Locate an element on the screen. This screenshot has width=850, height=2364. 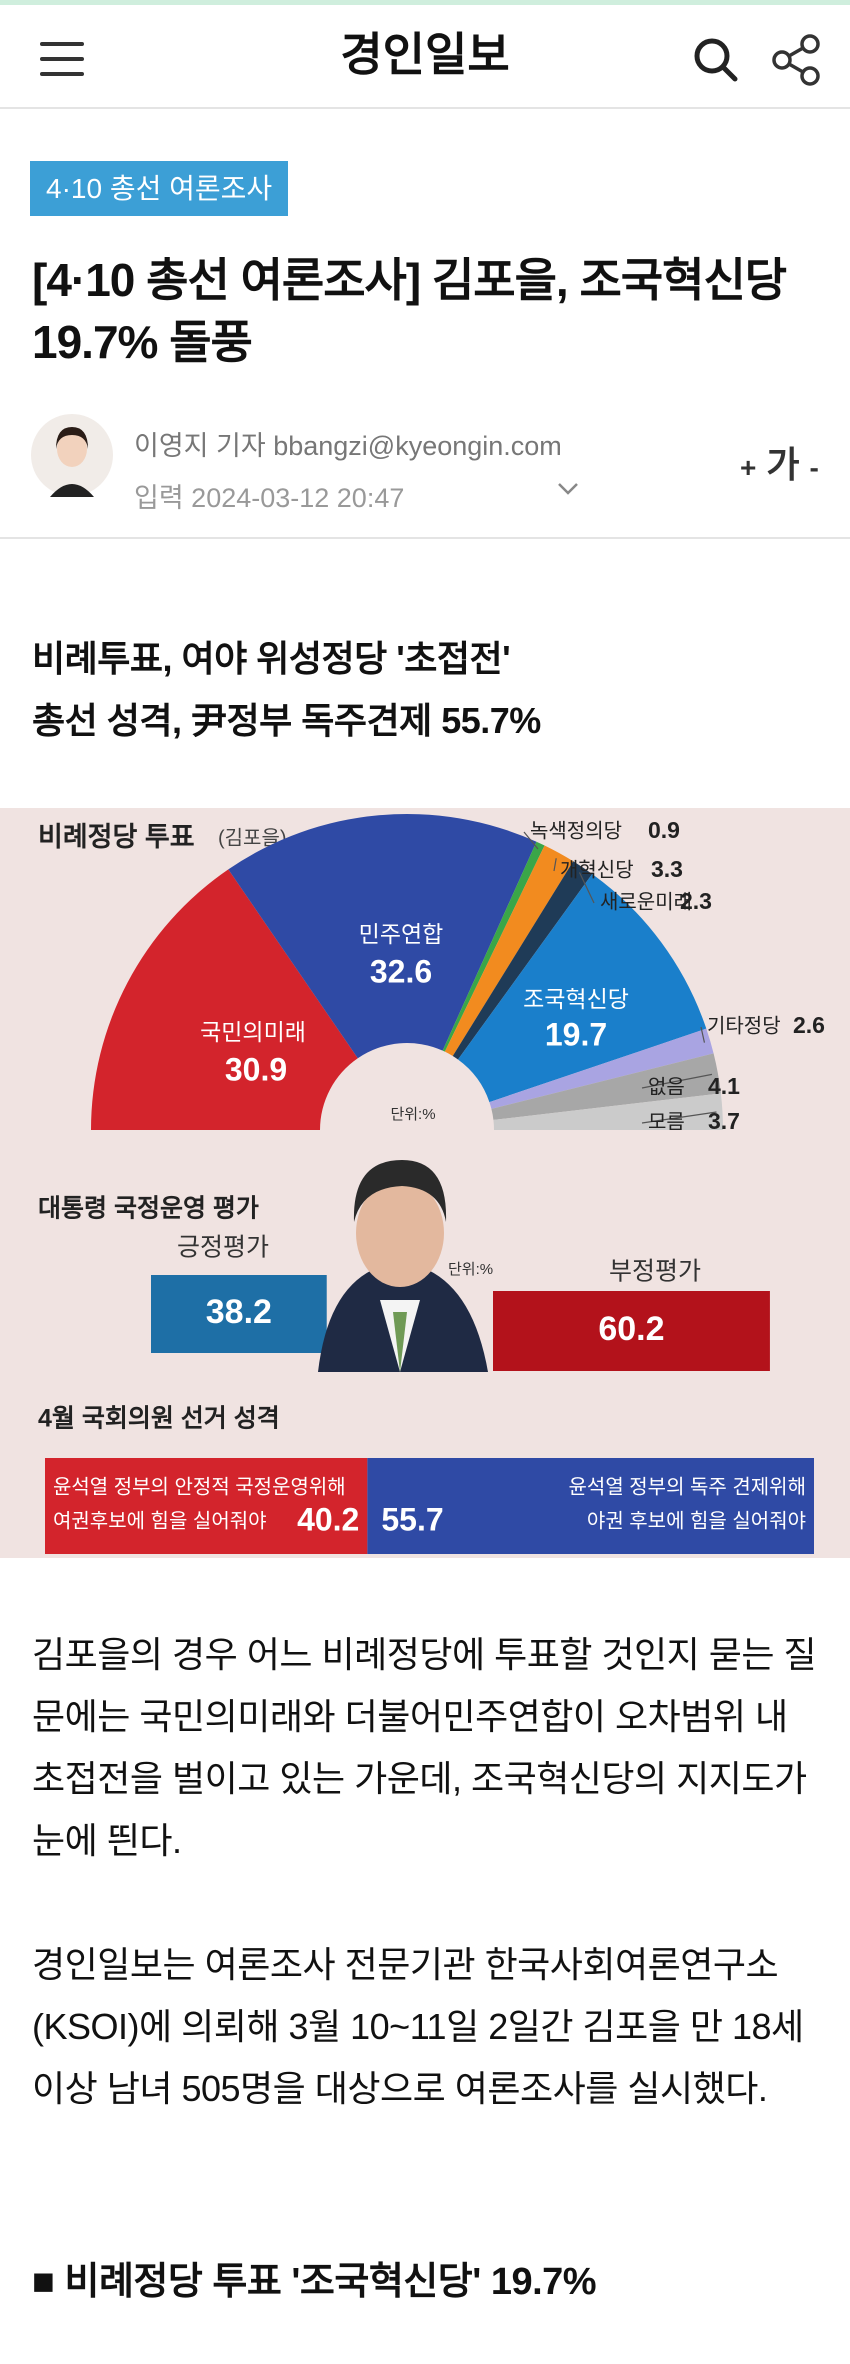
party-value: 2.6 is located at coordinates (809, 1025).